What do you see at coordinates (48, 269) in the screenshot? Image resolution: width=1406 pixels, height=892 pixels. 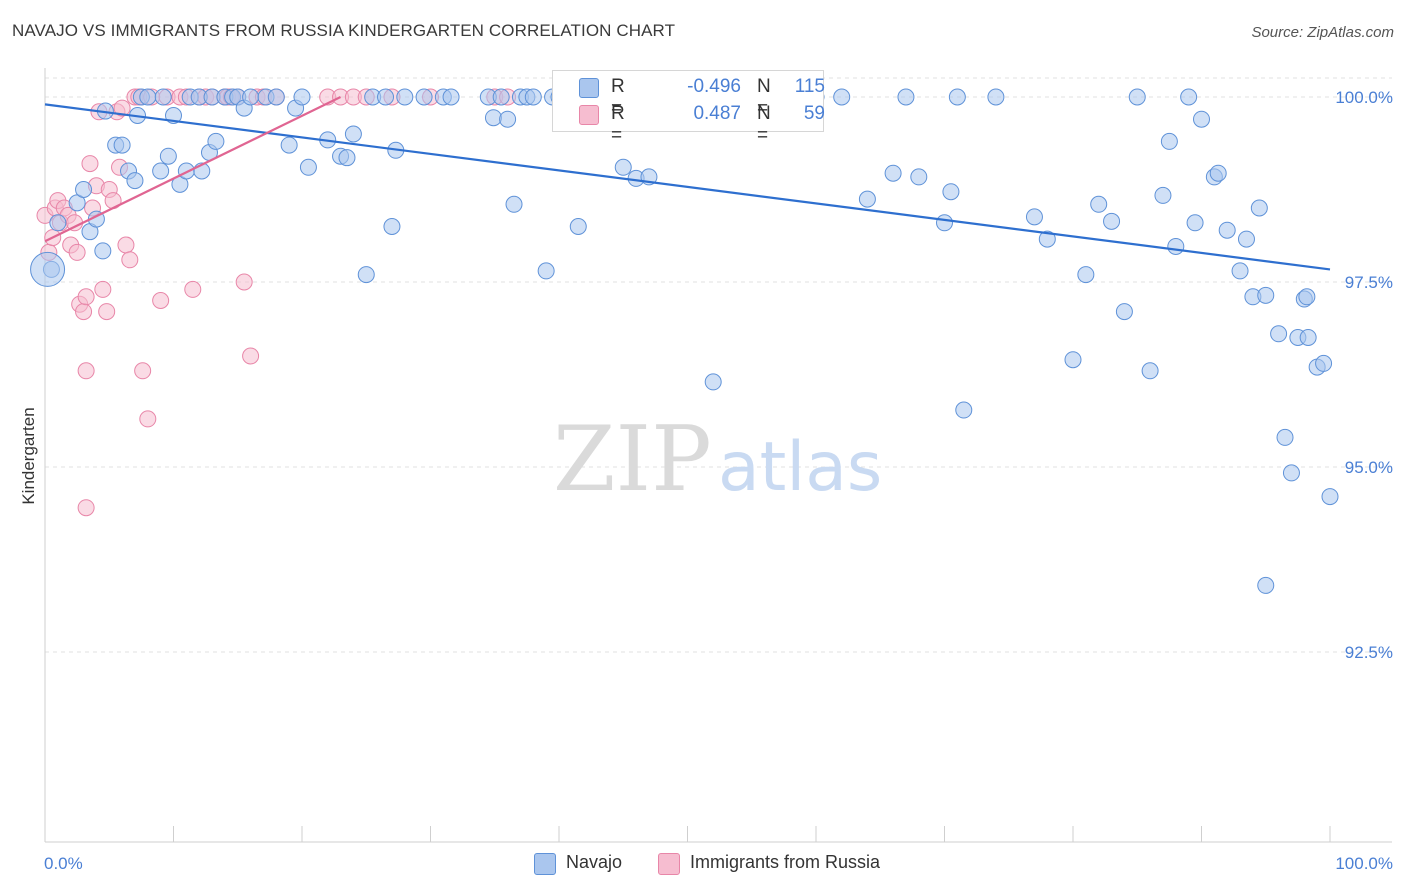 I see `navajo-point-large` at bounding box center [48, 269].